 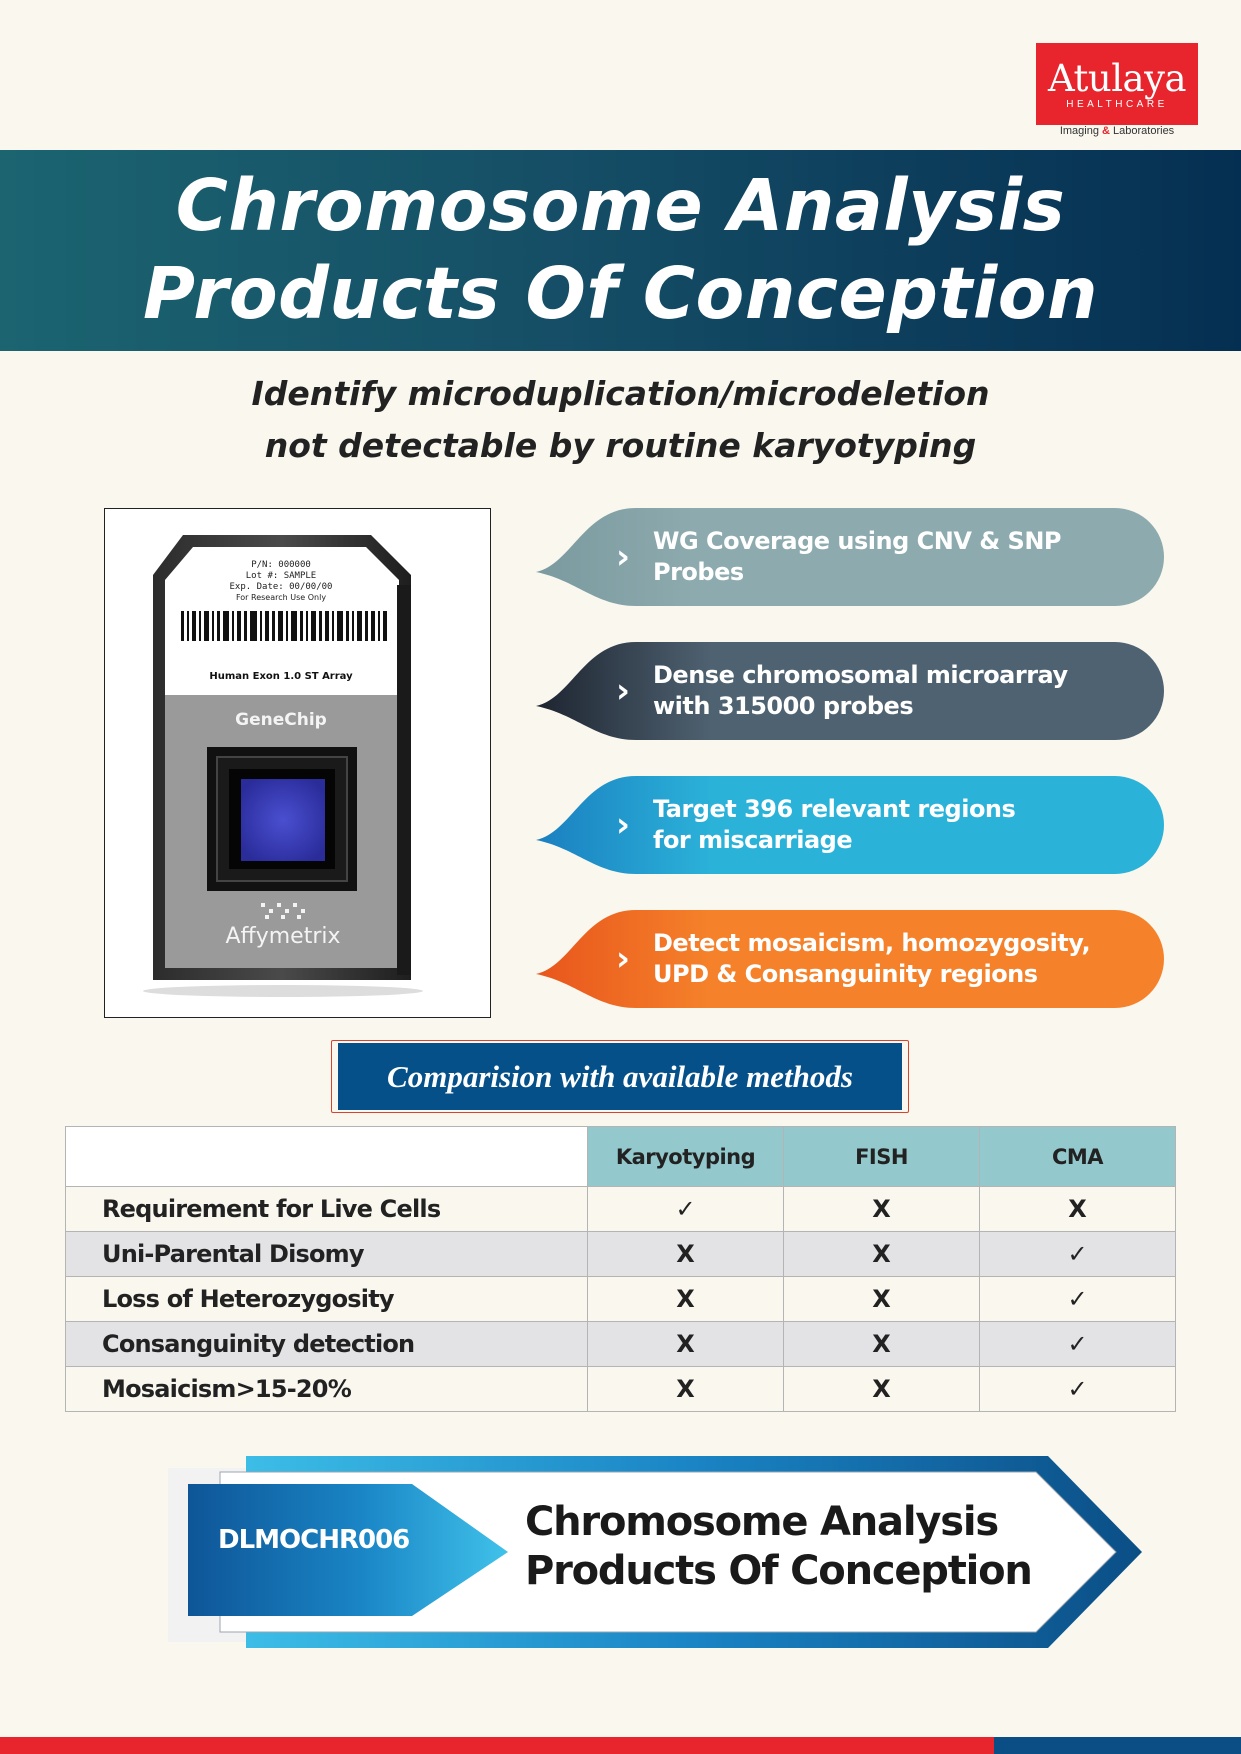 What do you see at coordinates (857, 556) in the screenshot?
I see `feature-text-line1: WG Coverage using CNV & SNP Probes` at bounding box center [857, 556].